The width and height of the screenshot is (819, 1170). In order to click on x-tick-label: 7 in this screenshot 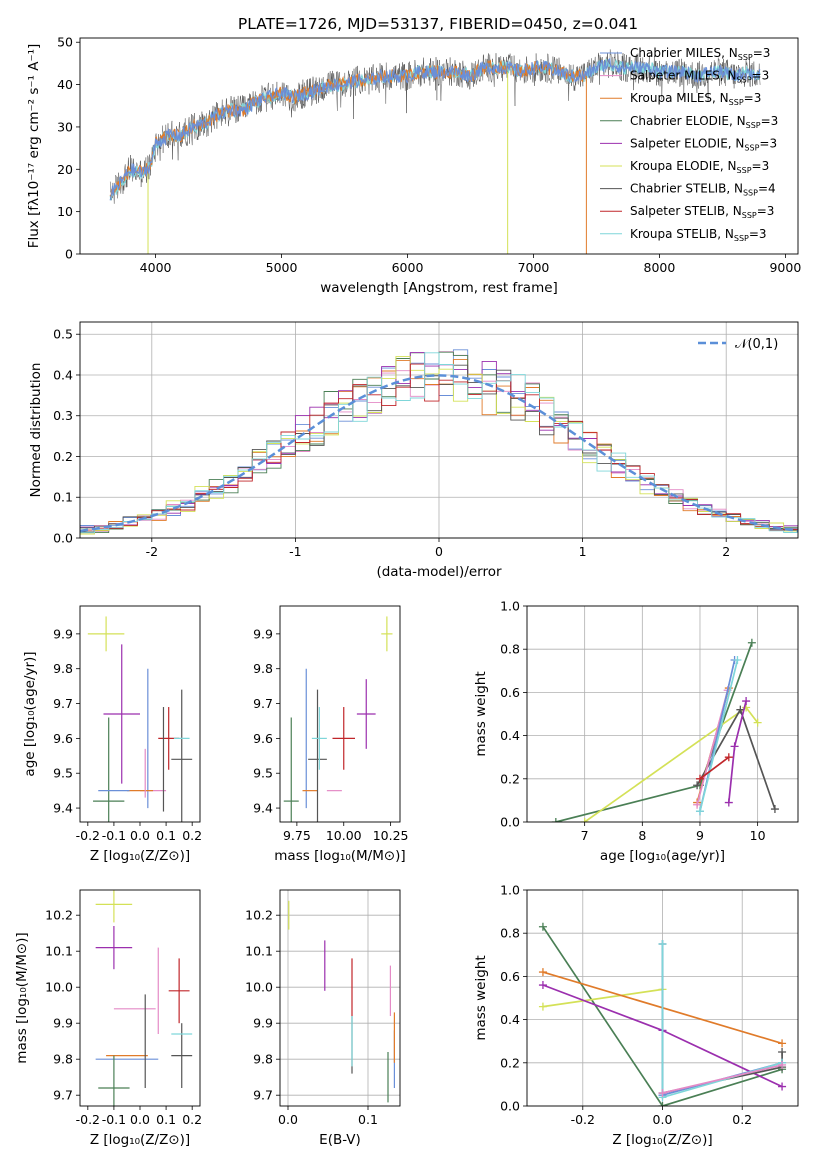, I will do `click(585, 835)`.